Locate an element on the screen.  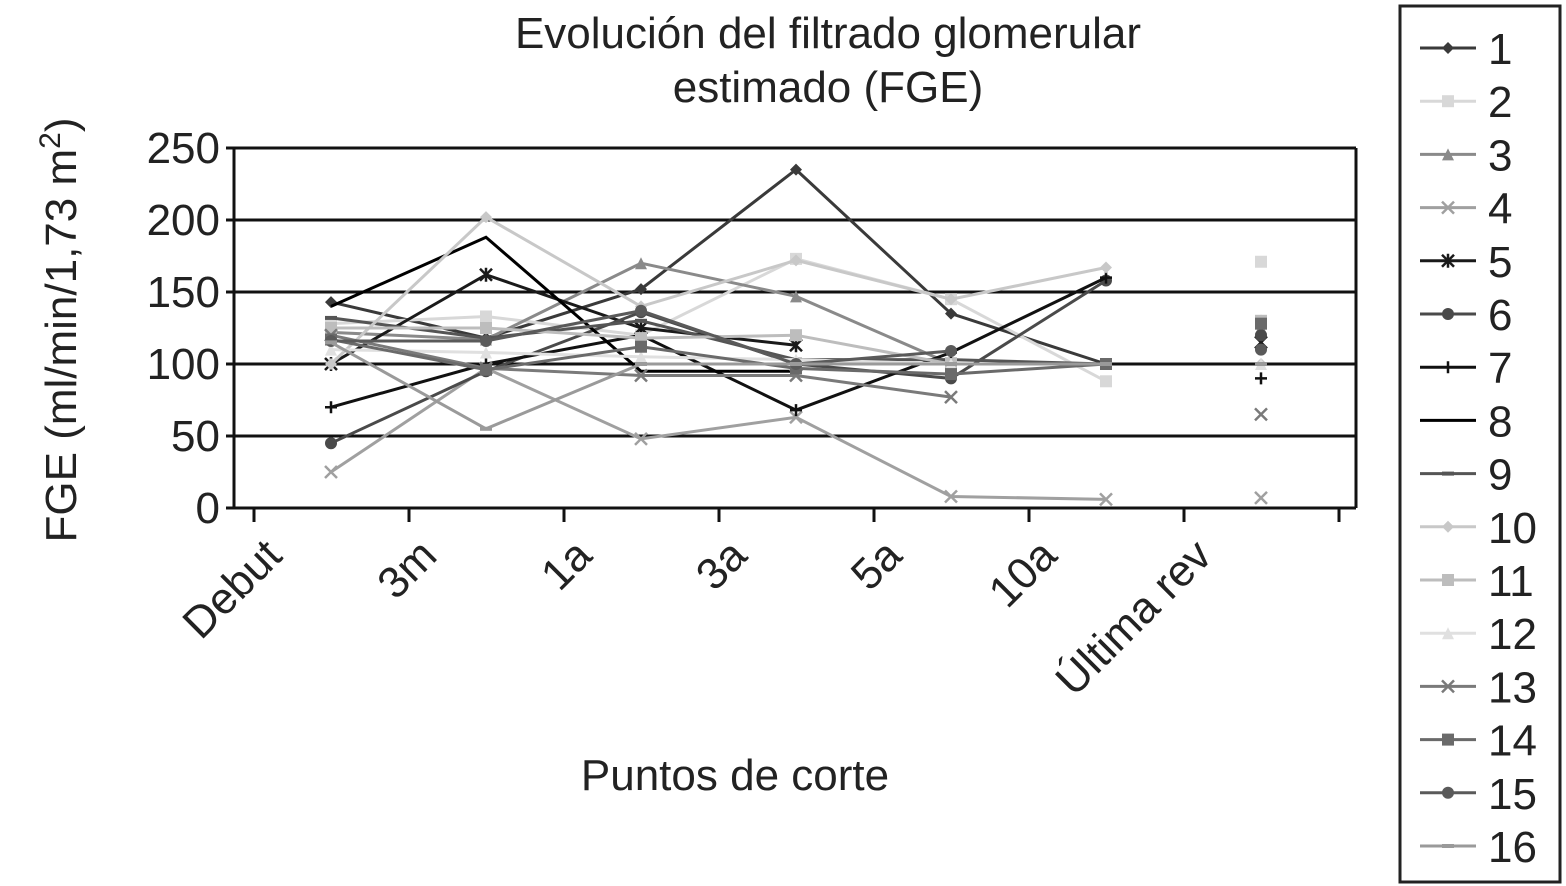
y-tick-label: 50 is located at coordinates (195, 436).